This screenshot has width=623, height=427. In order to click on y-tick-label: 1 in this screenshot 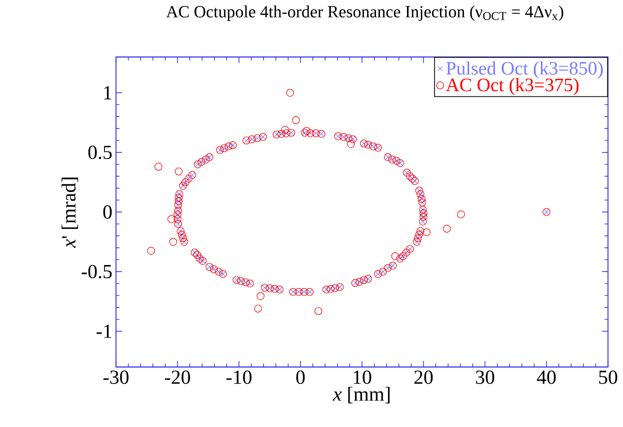, I will do `click(108, 93)`.